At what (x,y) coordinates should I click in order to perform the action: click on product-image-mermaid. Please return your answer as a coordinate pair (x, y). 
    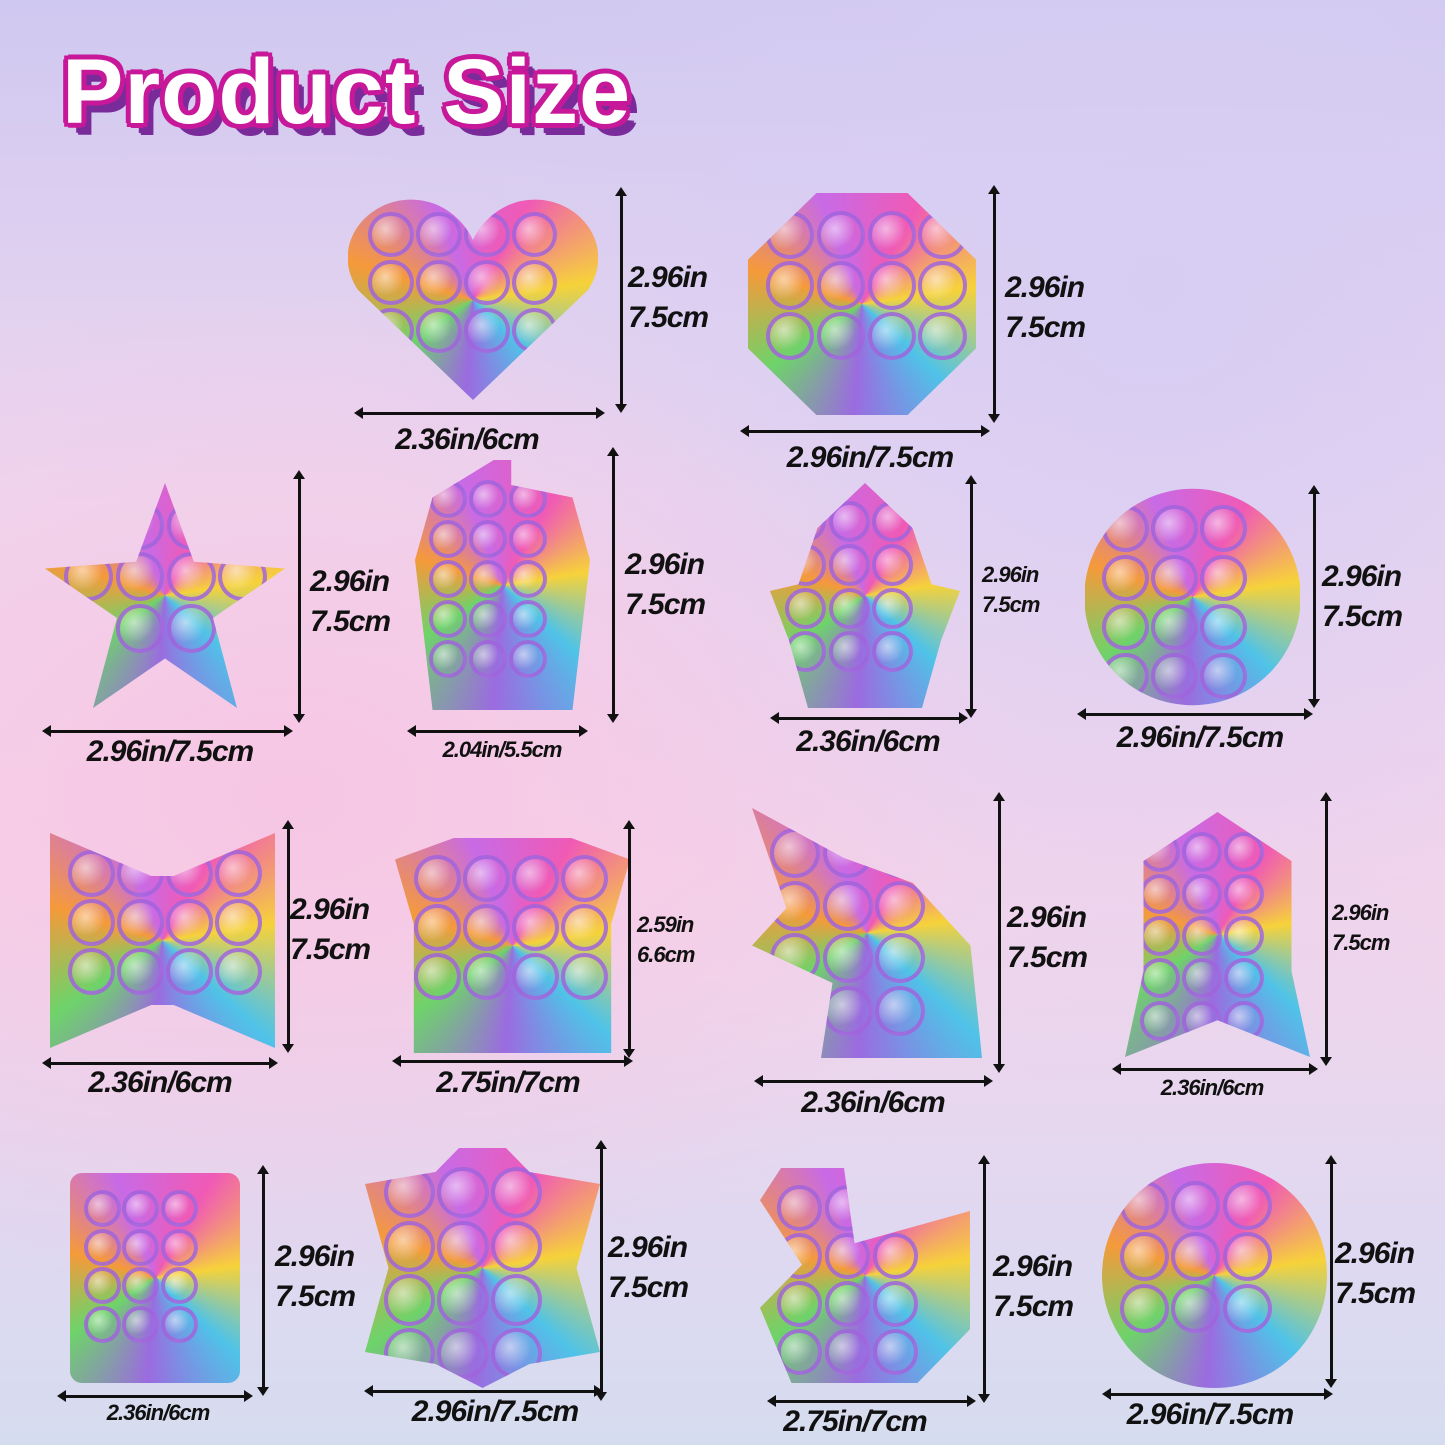
    Looking at the image, I should click on (1217, 934).